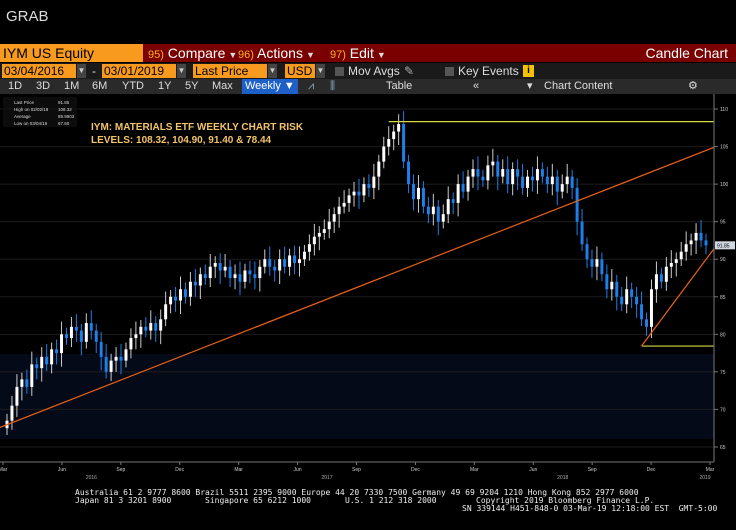  What do you see at coordinates (311, 86) in the screenshot?
I see `line-chart-icon: ⩘` at bounding box center [311, 86].